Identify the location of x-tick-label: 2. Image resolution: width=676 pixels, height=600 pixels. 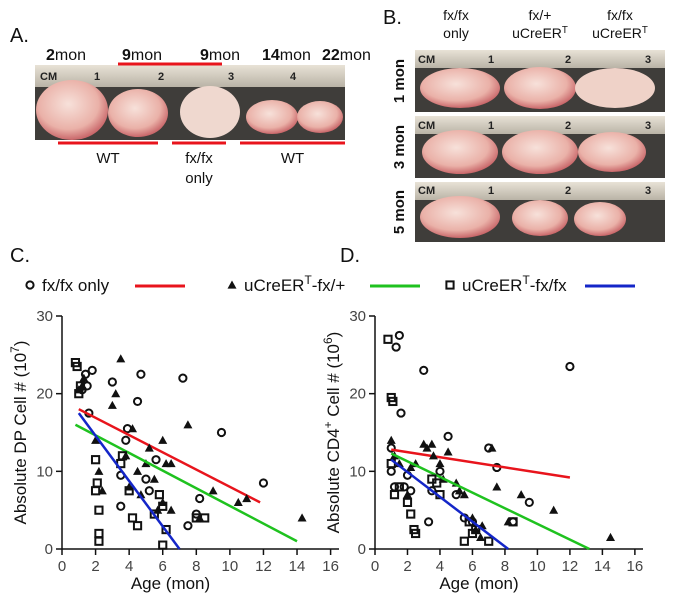
(95, 566).